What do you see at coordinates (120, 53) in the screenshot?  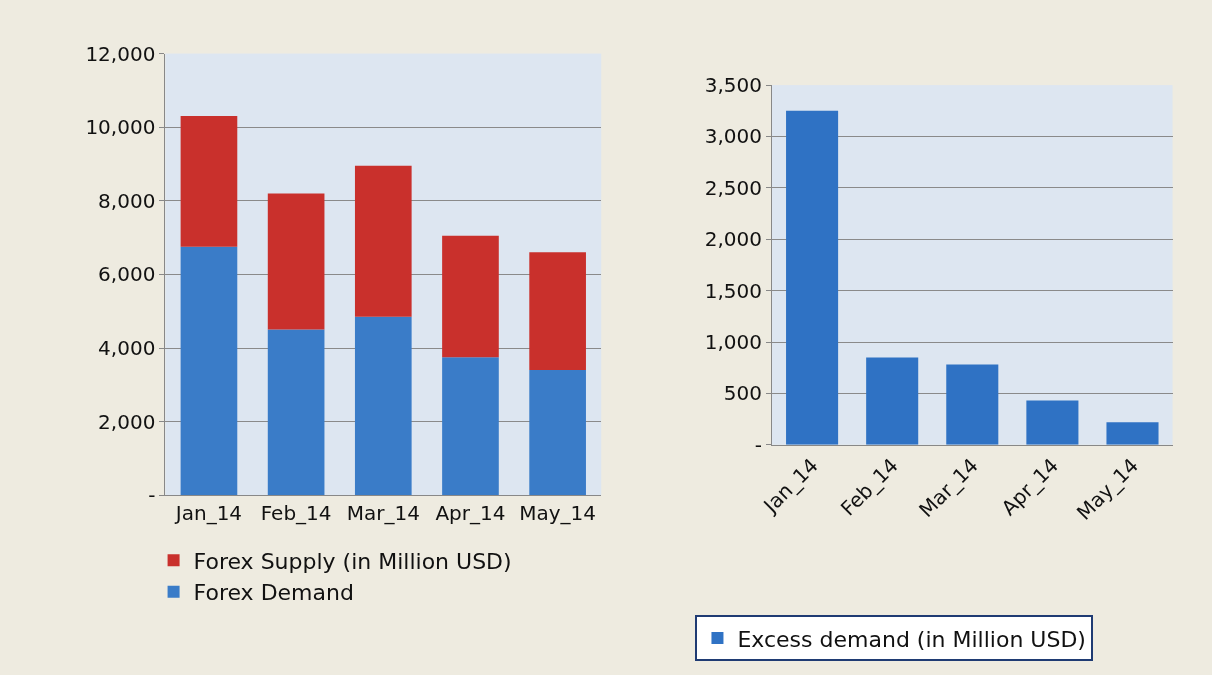 I see `y-tick-label: 12,000` at bounding box center [120, 53].